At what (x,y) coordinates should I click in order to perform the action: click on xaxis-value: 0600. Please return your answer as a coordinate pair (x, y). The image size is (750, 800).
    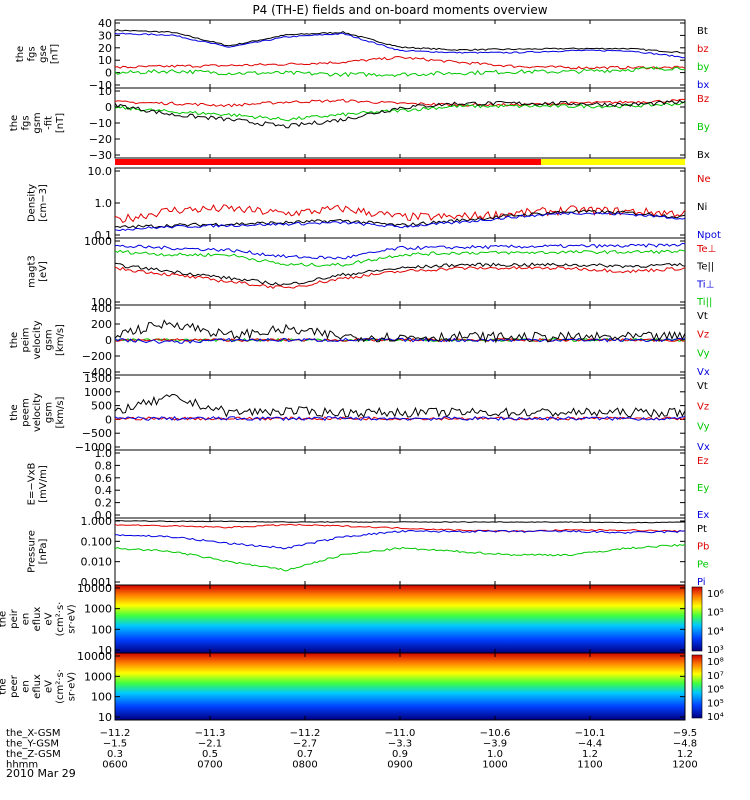
    Looking at the image, I should click on (114, 765).